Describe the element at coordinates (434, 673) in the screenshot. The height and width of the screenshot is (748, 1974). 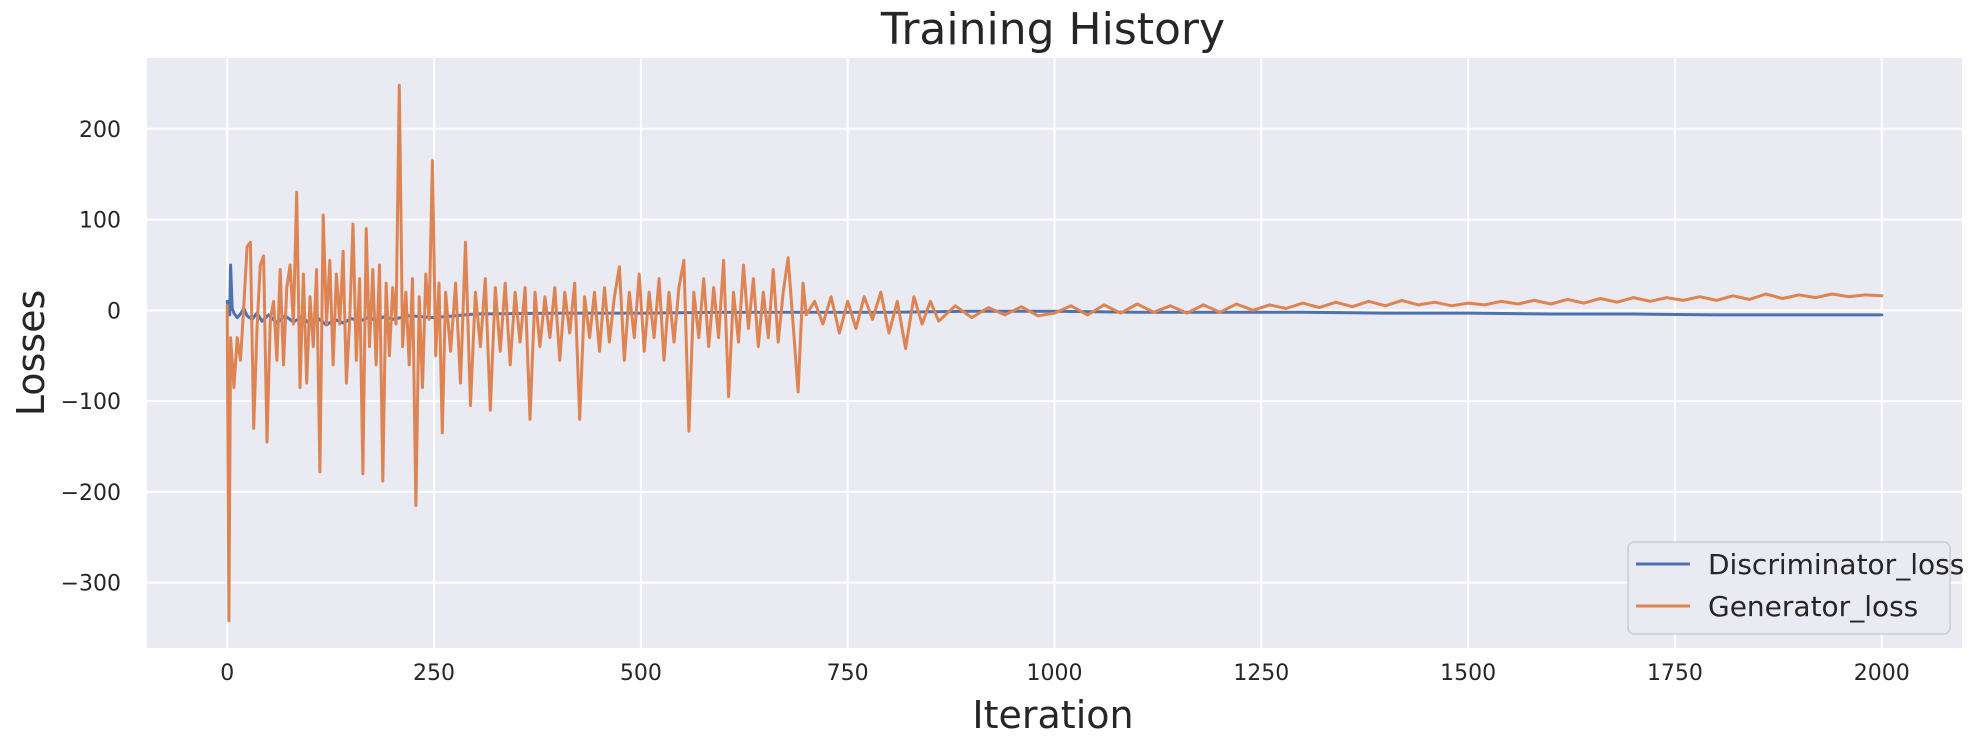
I see `x-tick-label: 250` at that location.